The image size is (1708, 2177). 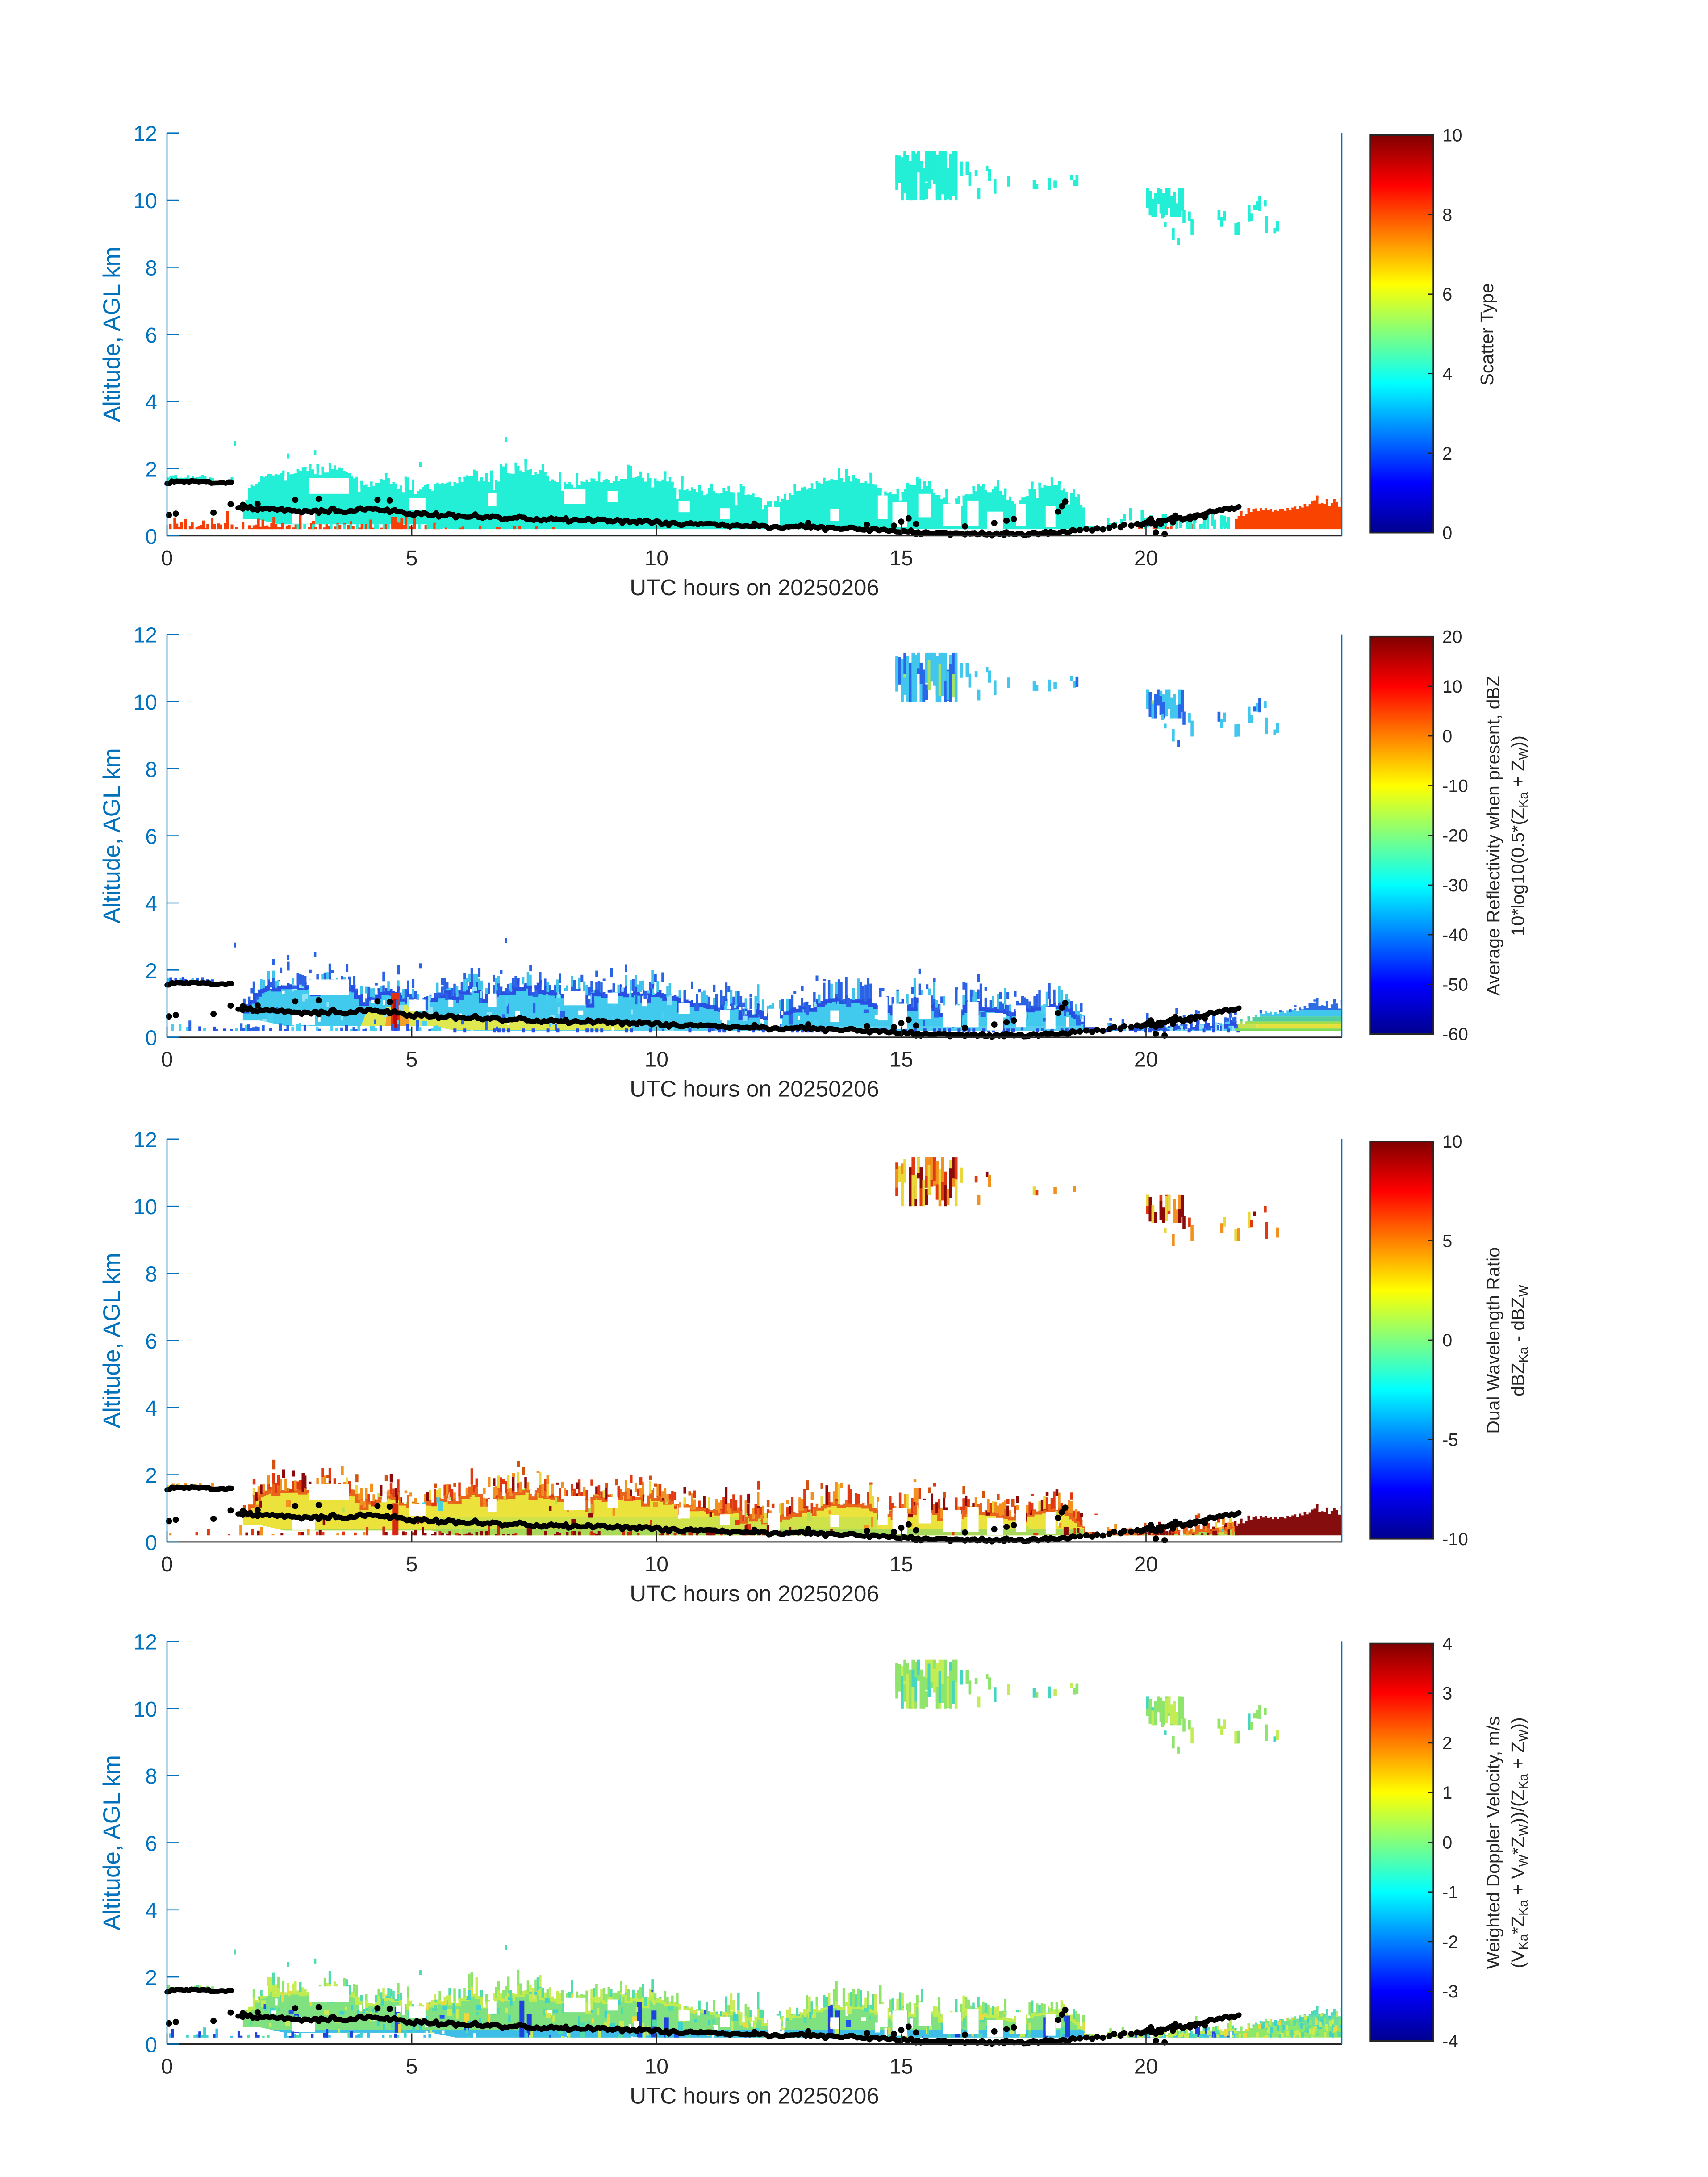 I want to click on svg-text: Weighted Doppler Velocity, m/s, so click(x=1493, y=1842).